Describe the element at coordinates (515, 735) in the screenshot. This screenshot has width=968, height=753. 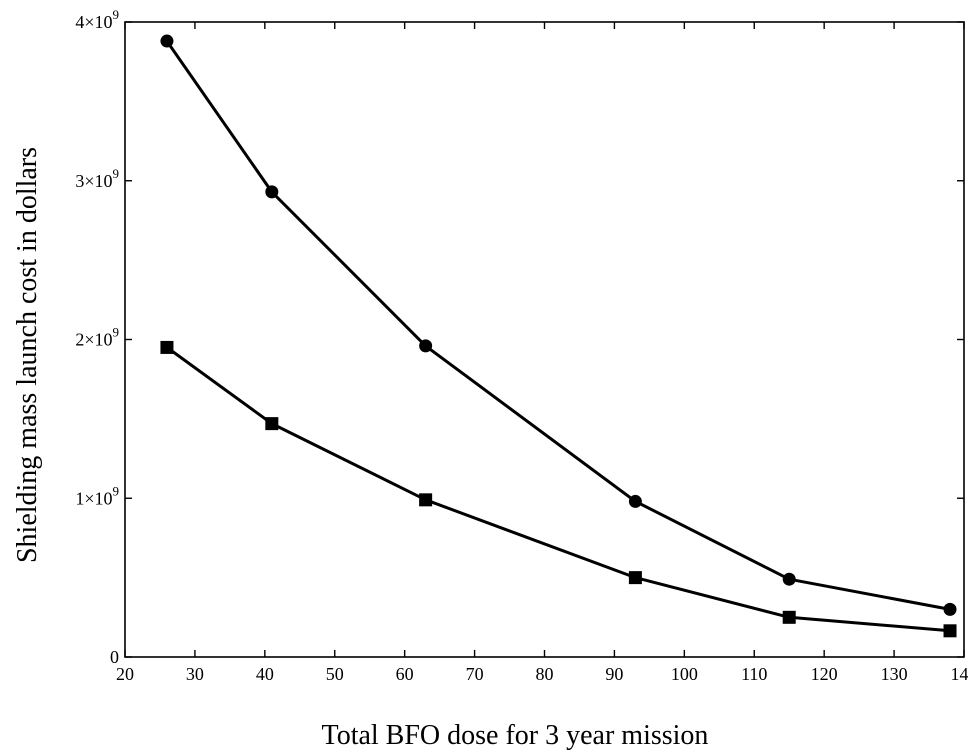
I see `x-axis-title: Total BFO dose for 3 year mission` at that location.